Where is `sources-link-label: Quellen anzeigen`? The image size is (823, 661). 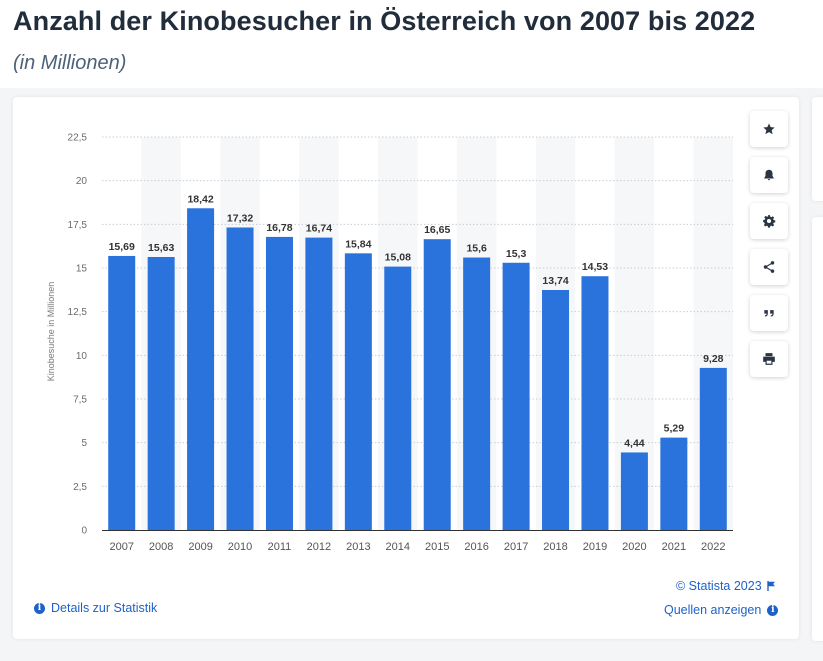 sources-link-label: Quellen anzeigen is located at coordinates (713, 610).